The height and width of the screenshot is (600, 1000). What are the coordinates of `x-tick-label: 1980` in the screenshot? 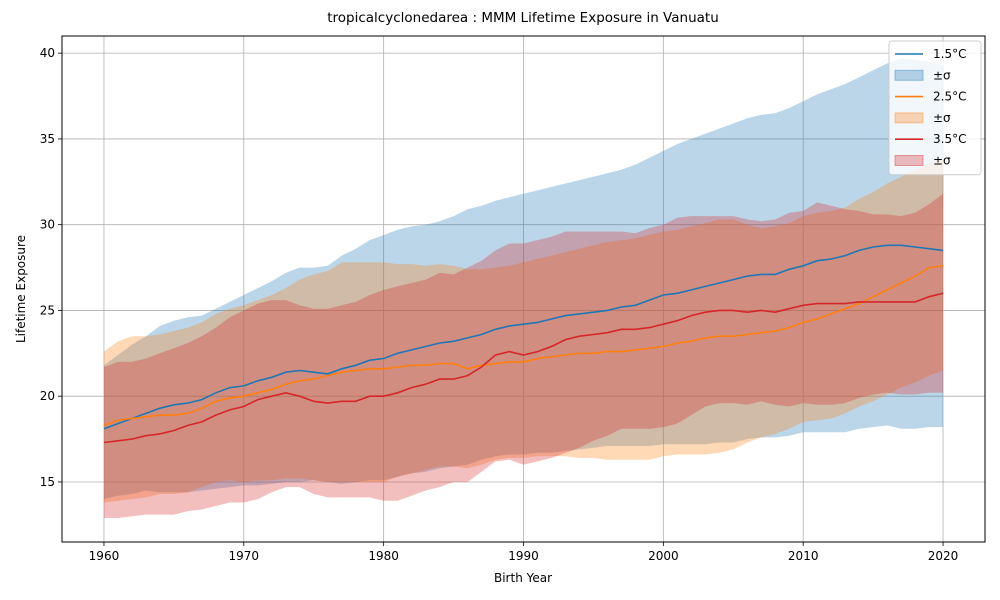 It's located at (383, 556).